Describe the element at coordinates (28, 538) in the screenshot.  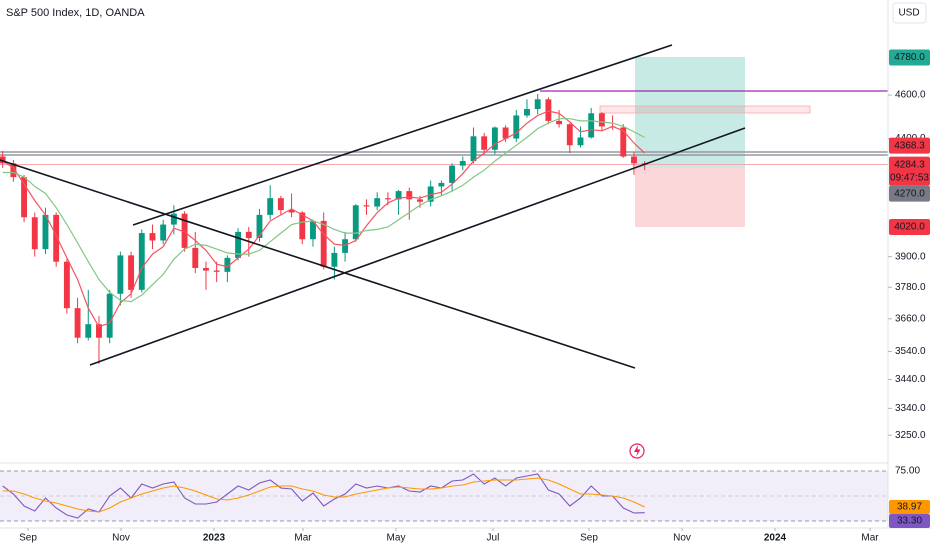
I see `x-tick-label: Sep` at that location.